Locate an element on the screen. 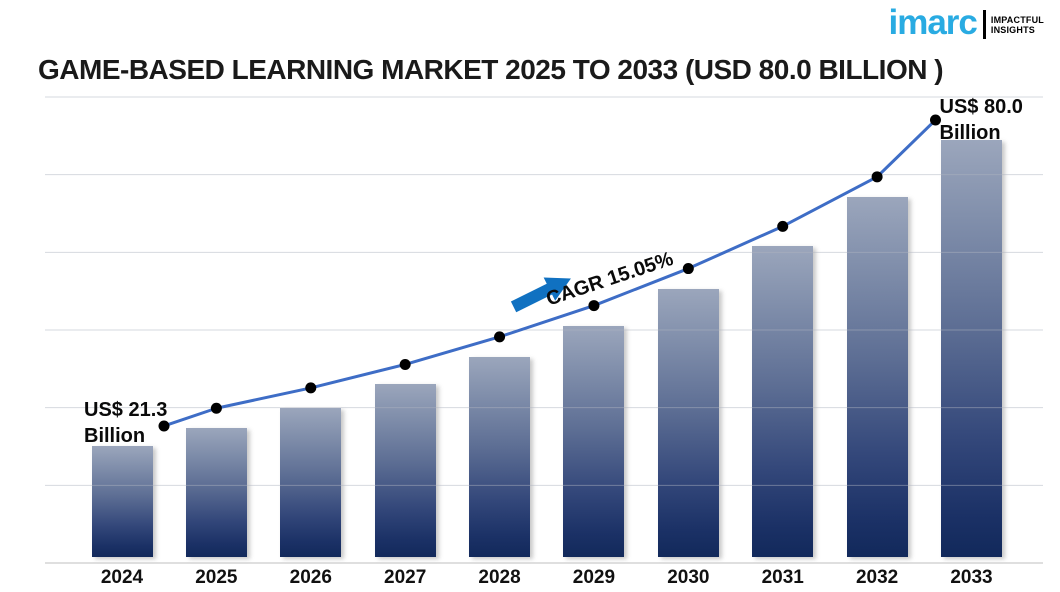 The image size is (1060, 592). x-label-2030: 2030 is located at coordinates (688, 577).